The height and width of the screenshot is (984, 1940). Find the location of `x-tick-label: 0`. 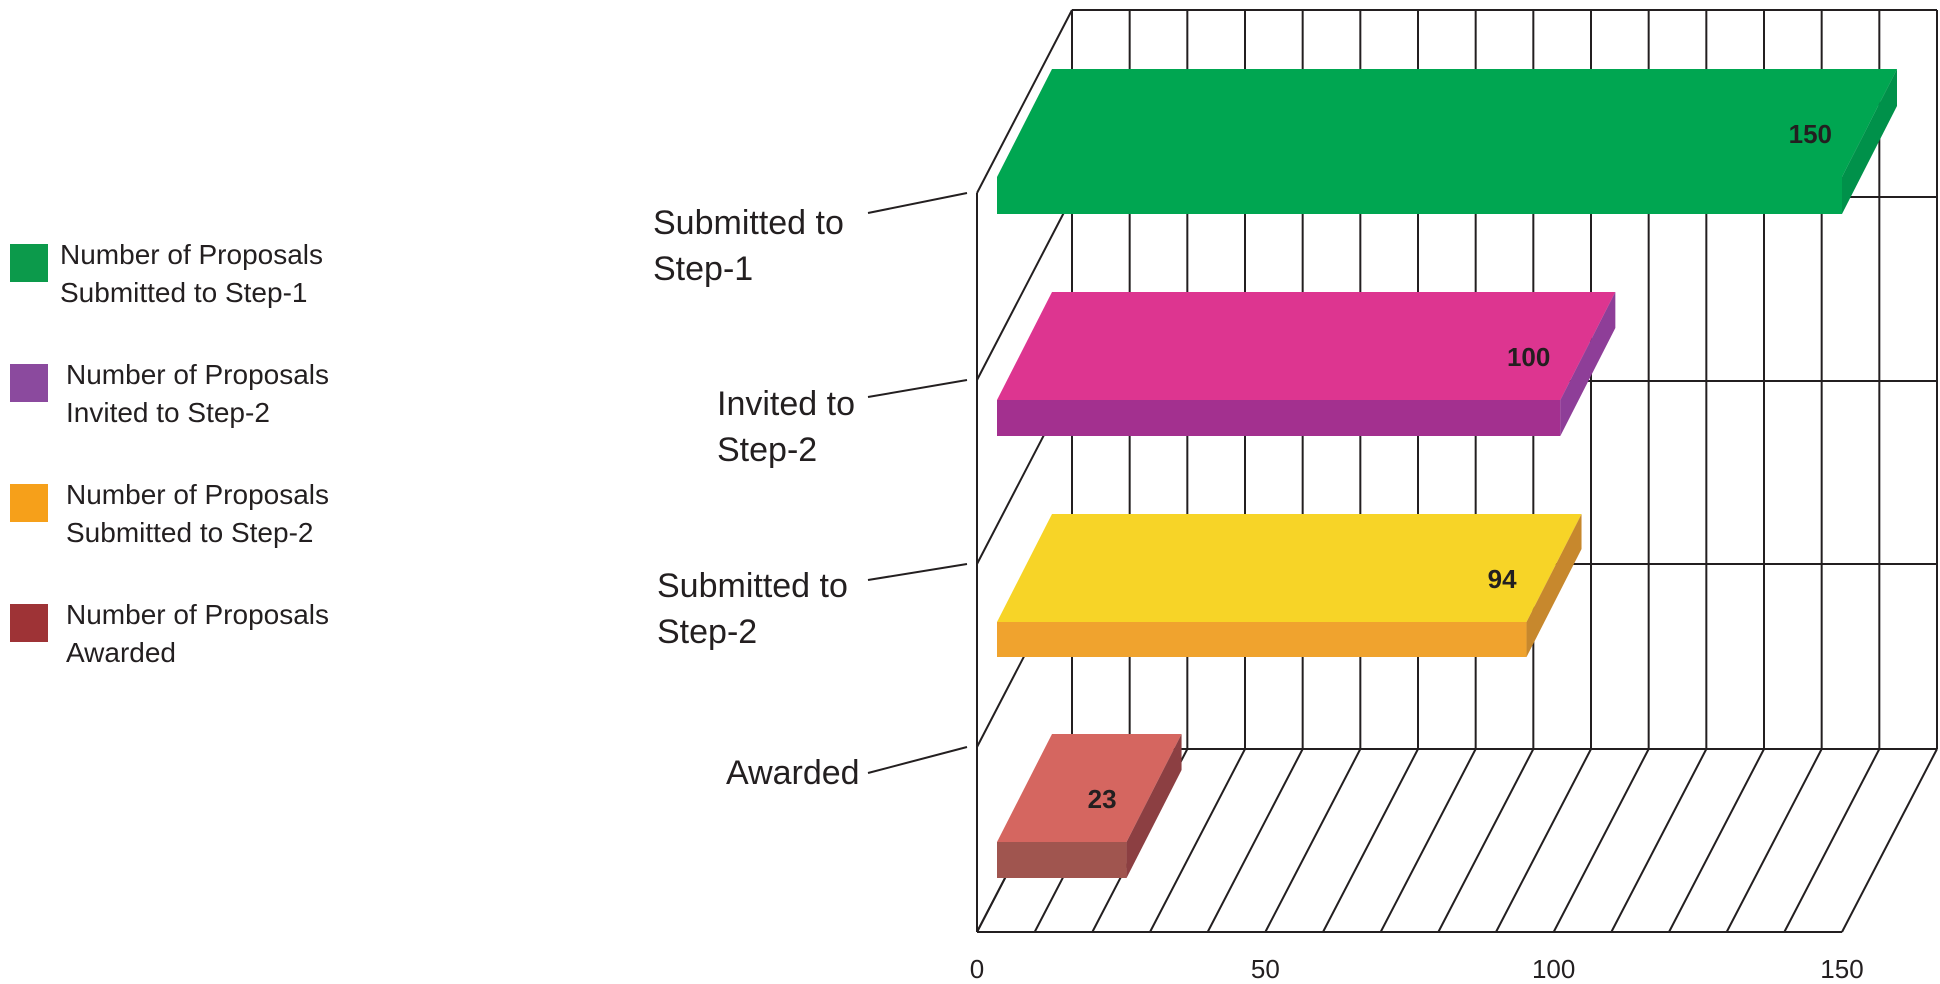

x-tick-label: 0 is located at coordinates (977, 969).